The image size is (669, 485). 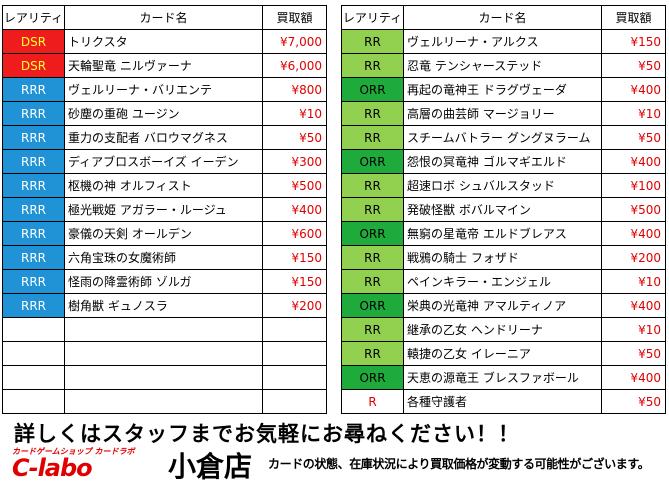 What do you see at coordinates (503, 113) in the screenshot?
I see `table-row: RR 高層の曲芸師 マージョリー ¥10` at bounding box center [503, 113].